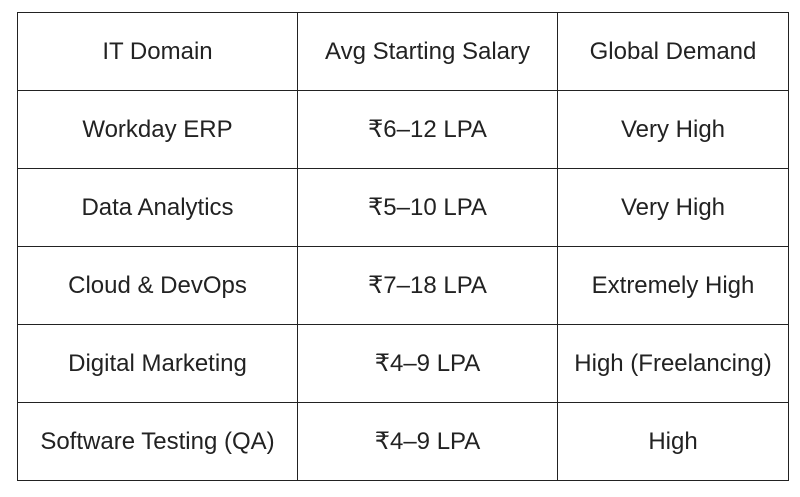 Image resolution: width=800 pixels, height=497 pixels. I want to click on header-cell: Avg Starting Salary, so click(427, 51).